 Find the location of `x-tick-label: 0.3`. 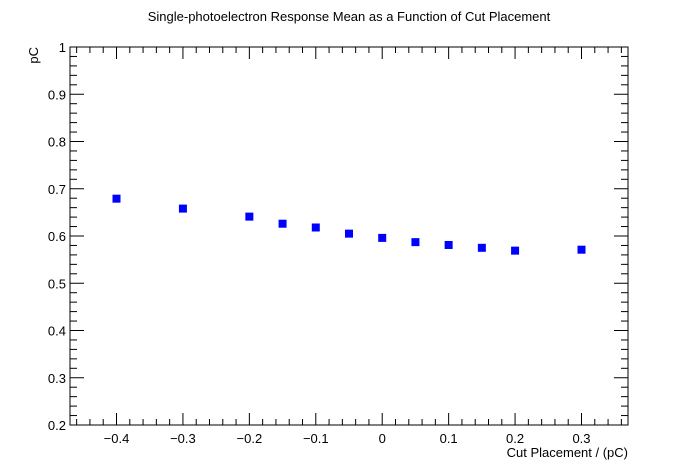

x-tick-label: 0.3 is located at coordinates (581, 438).